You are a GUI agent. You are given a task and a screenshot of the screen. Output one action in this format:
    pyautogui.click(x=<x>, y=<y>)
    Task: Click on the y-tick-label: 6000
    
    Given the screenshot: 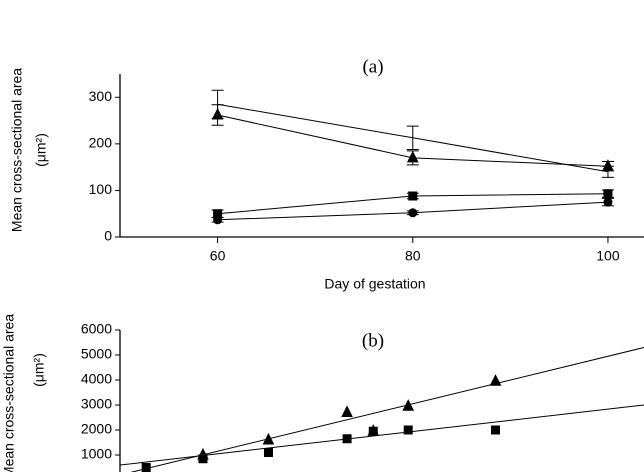 What is the action you would take?
    pyautogui.click(x=96, y=329)
    